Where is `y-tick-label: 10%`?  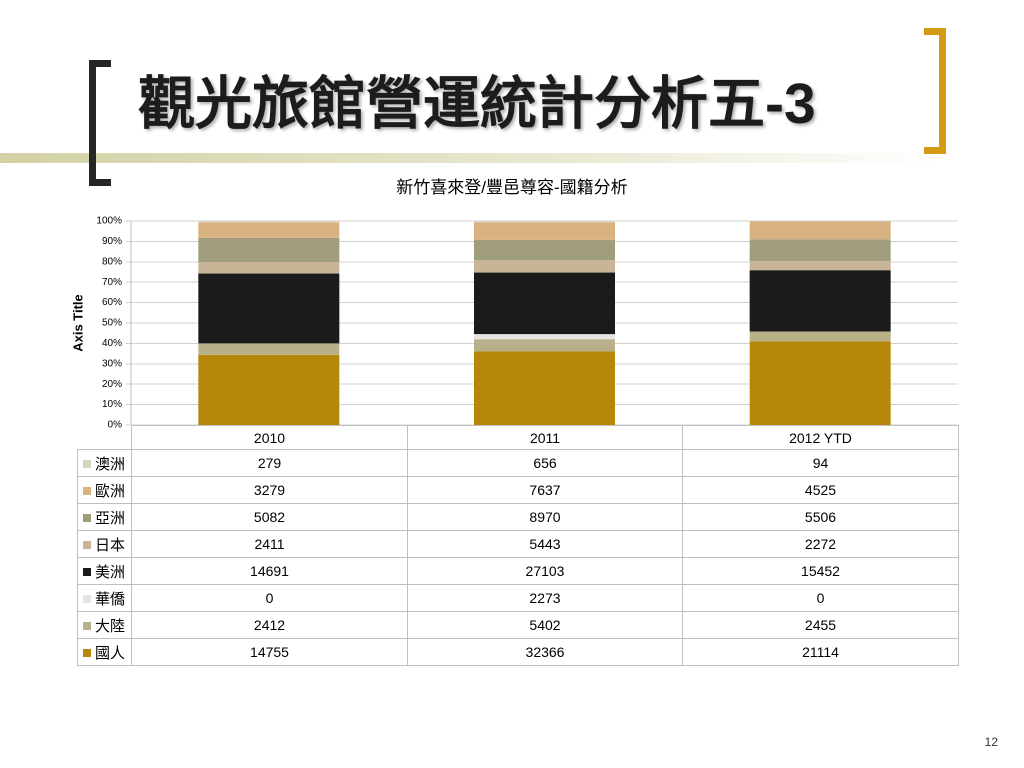
y-tick-label: 10% is located at coordinates (112, 404).